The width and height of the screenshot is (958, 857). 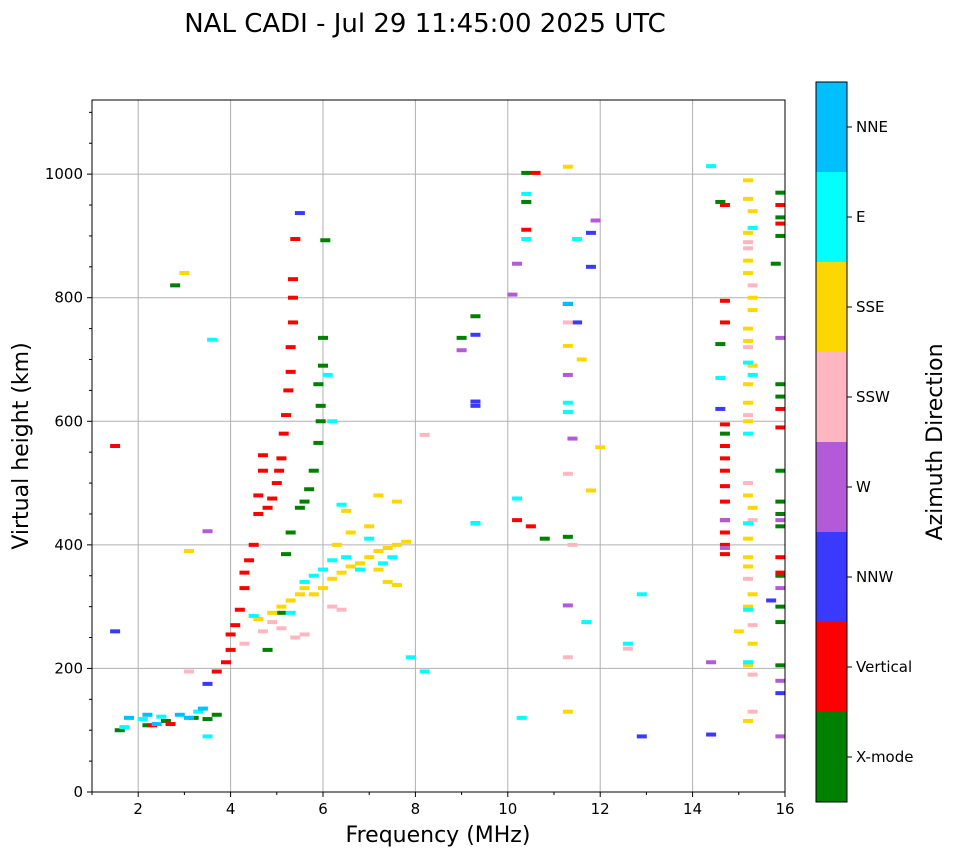 What do you see at coordinates (600, 809) in the screenshot?
I see `x-tick-label: 12` at bounding box center [600, 809].